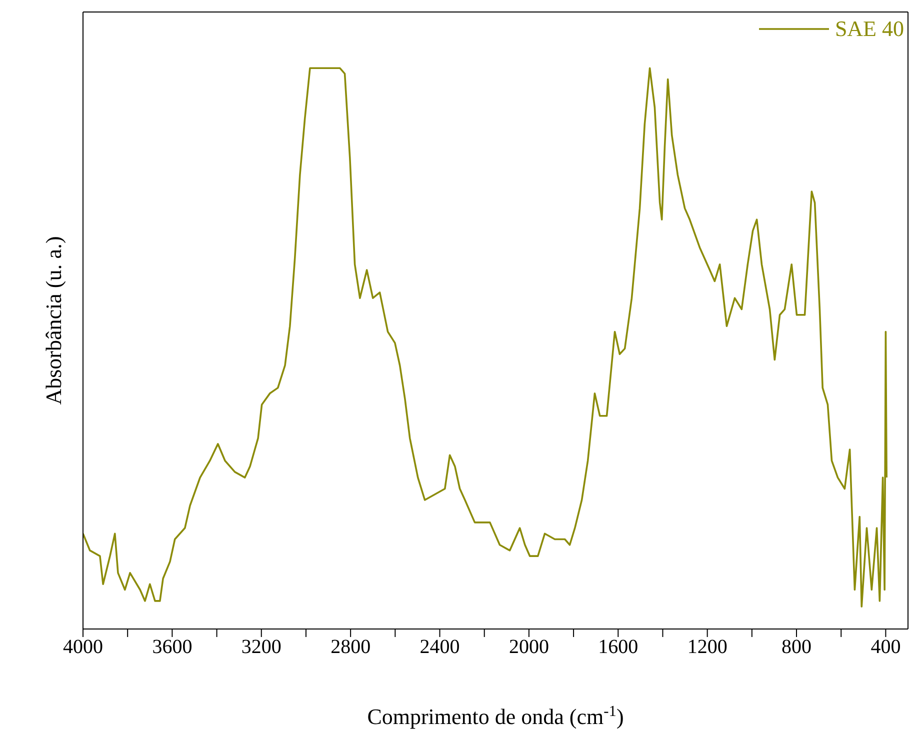 This screenshot has width=912, height=749. I want to click on x-tick-label: 1200, so click(707, 647).